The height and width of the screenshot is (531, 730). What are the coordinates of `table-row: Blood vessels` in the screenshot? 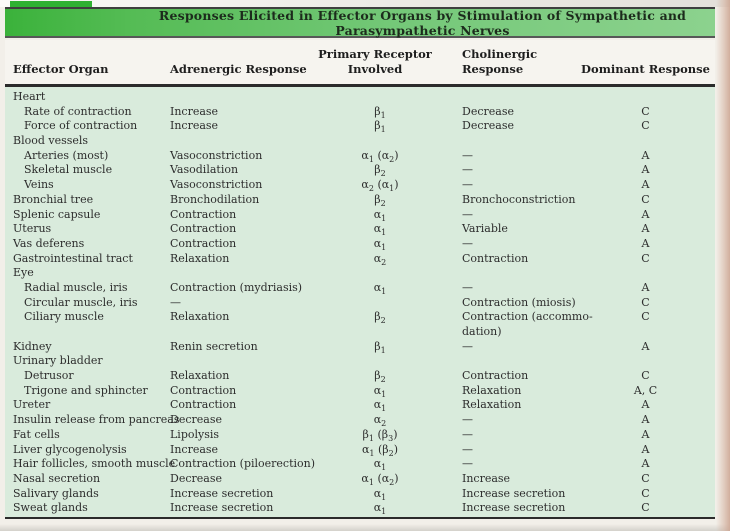 It's located at (360, 141).